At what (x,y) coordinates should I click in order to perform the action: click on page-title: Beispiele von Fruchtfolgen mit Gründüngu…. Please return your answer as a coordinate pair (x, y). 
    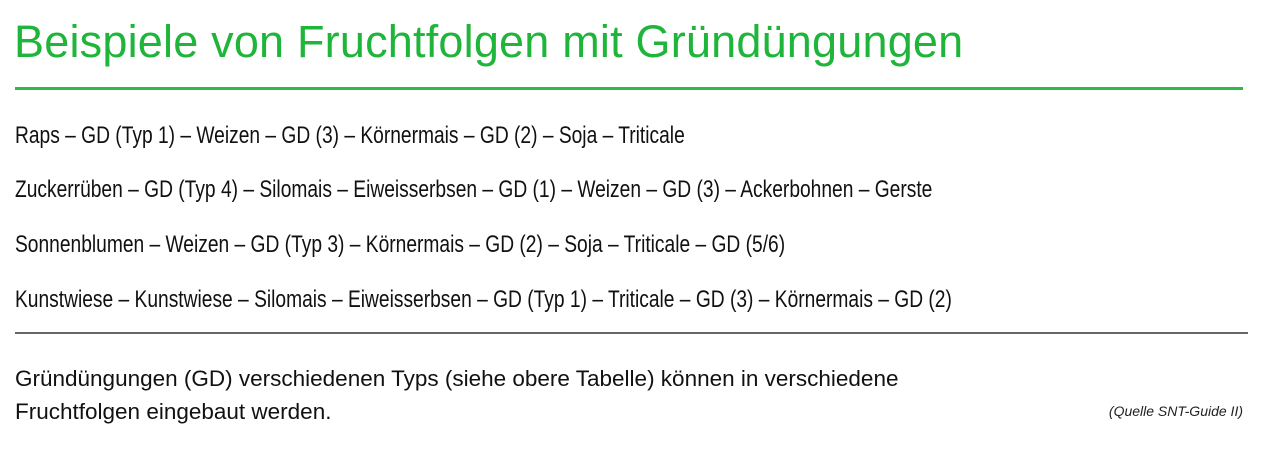
    Looking at the image, I should click on (489, 41).